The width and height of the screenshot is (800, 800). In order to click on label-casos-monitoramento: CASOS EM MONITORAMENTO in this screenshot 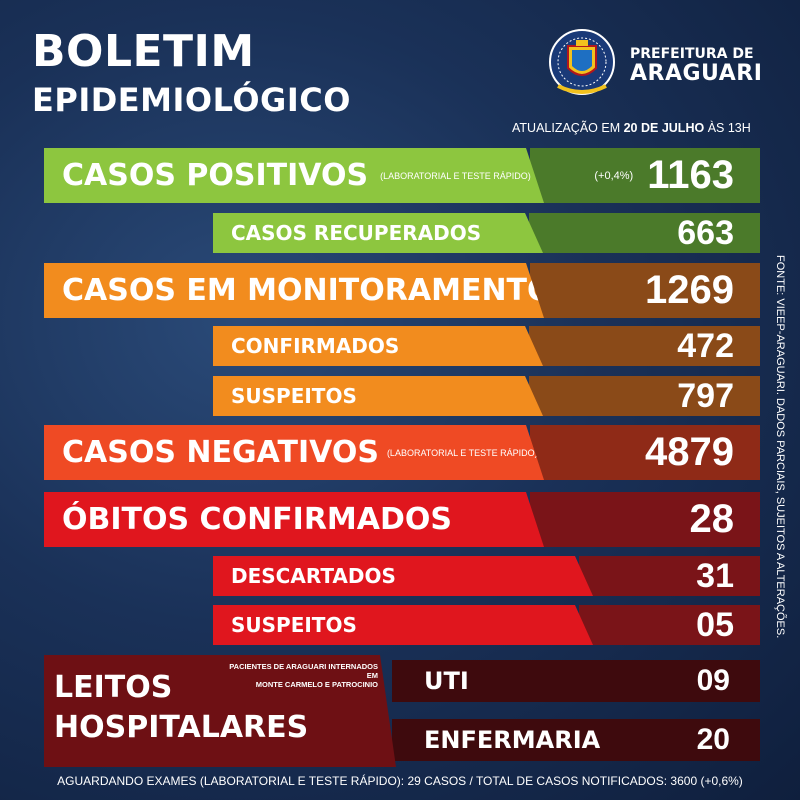, I will do `click(307, 290)`.